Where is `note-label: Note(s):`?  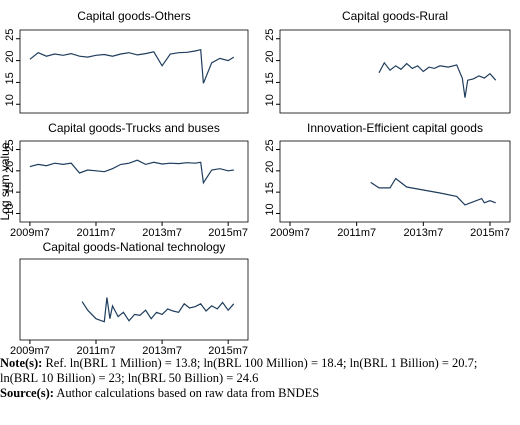
note-label: Note(s): is located at coordinates (21, 363).